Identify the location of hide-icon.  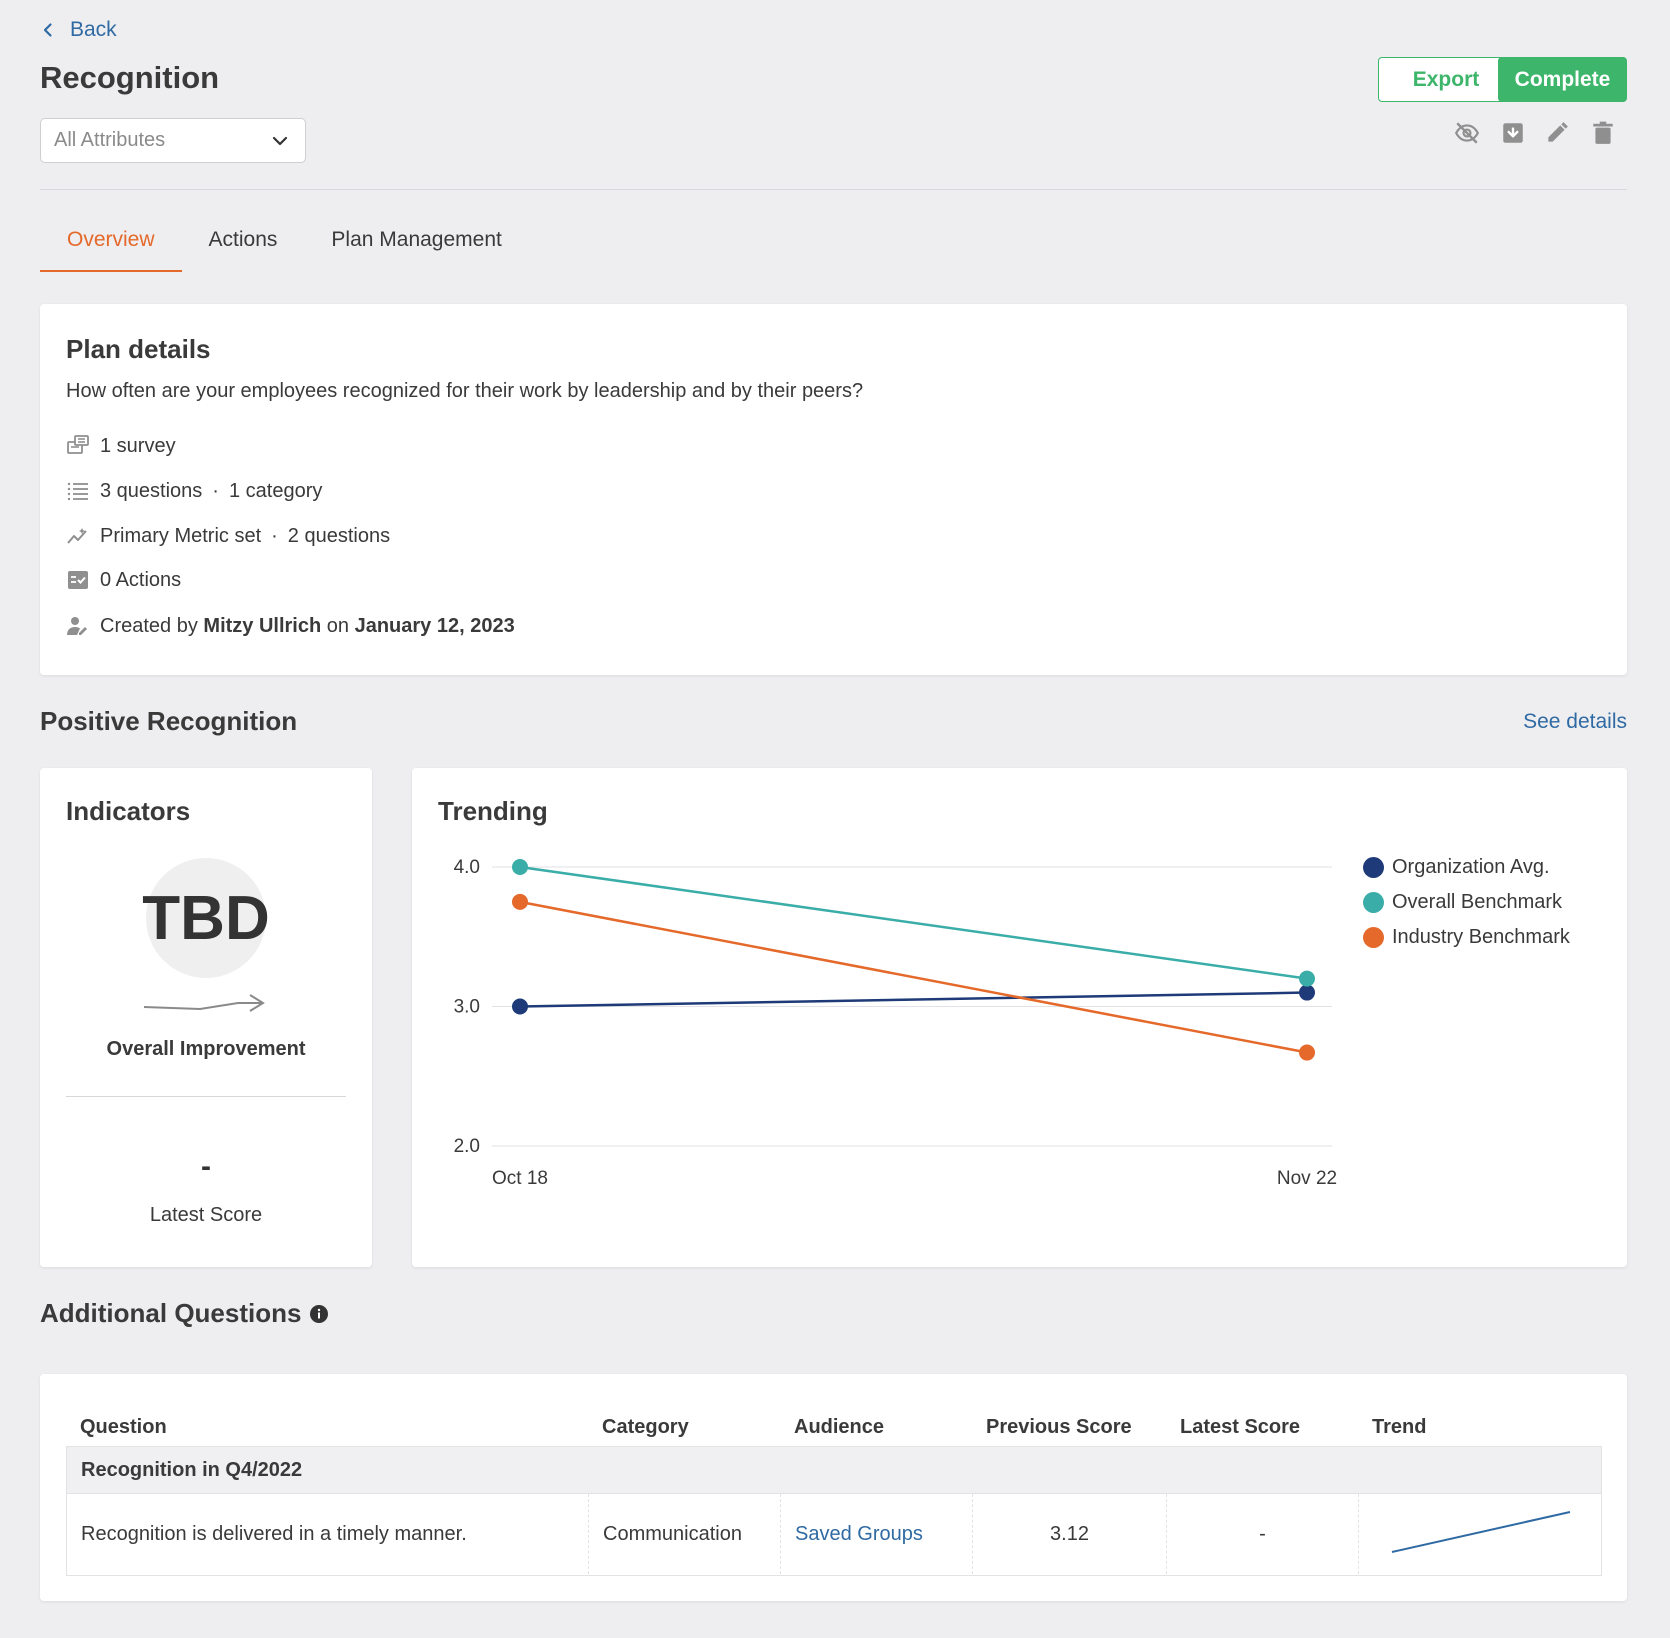
(1467, 133).